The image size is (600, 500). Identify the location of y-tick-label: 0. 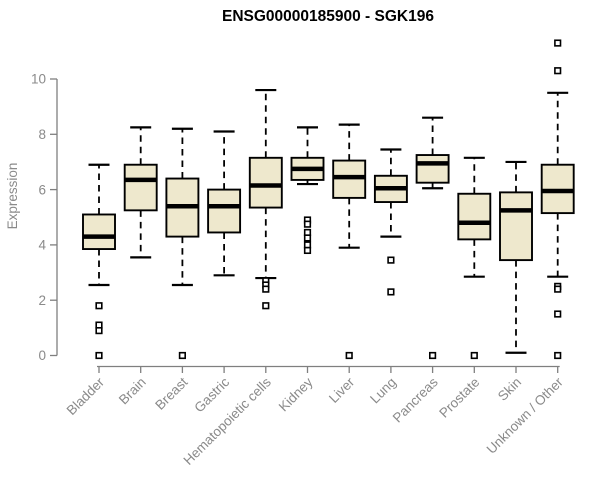
(42, 355).